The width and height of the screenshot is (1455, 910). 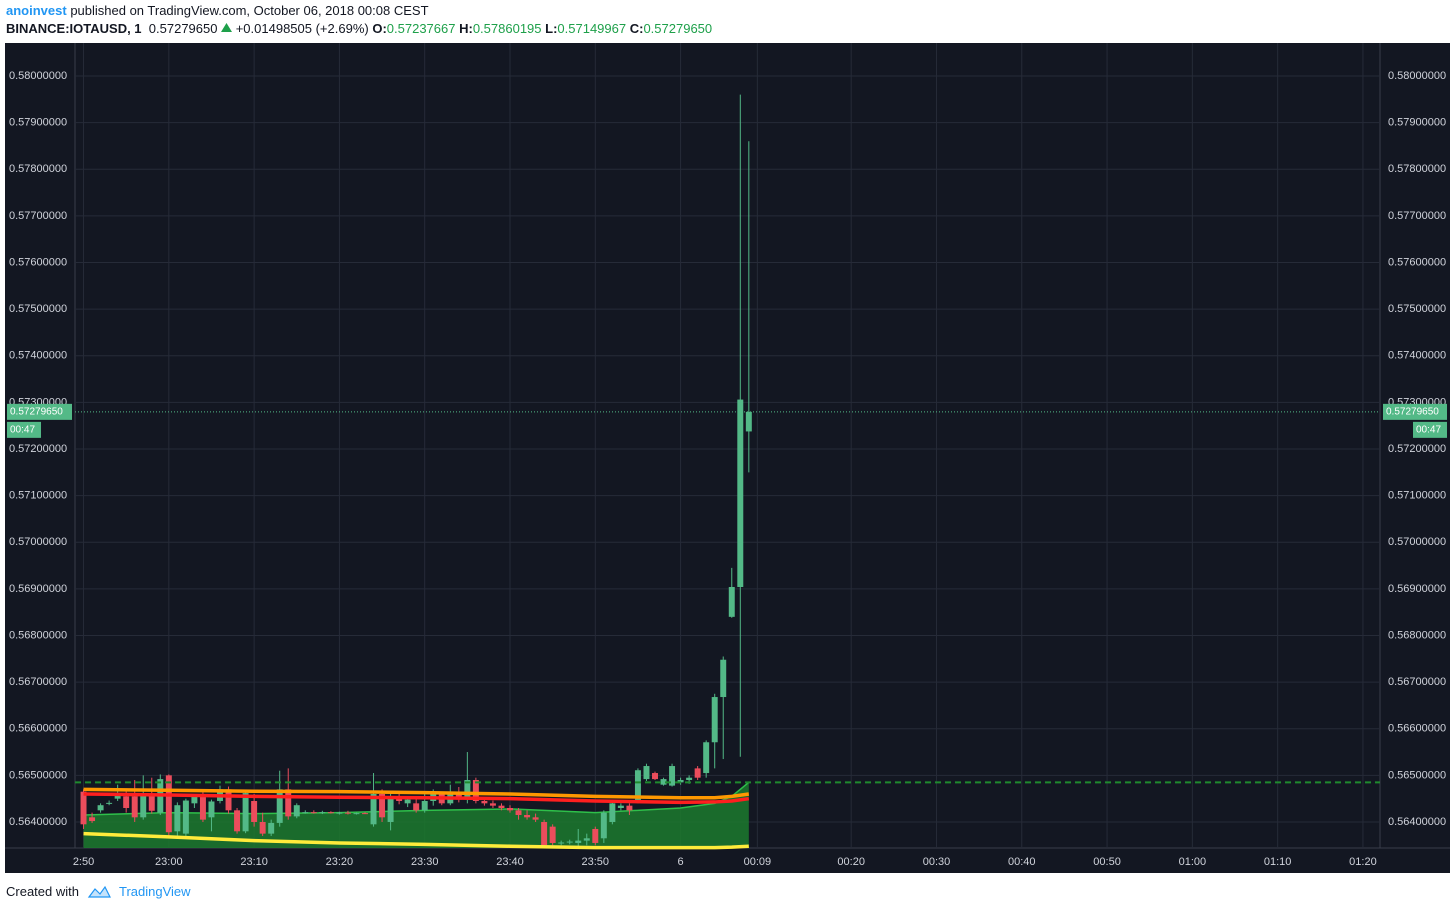 What do you see at coordinates (227, 27) in the screenshot?
I see `up-arrow` at bounding box center [227, 27].